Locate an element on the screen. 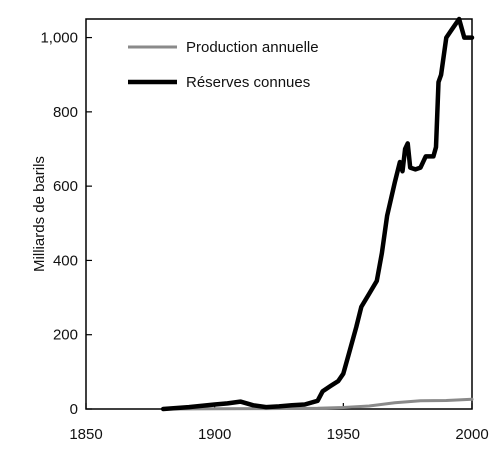 The height and width of the screenshot is (459, 500). y-tick-label: 0 is located at coordinates (74, 409).